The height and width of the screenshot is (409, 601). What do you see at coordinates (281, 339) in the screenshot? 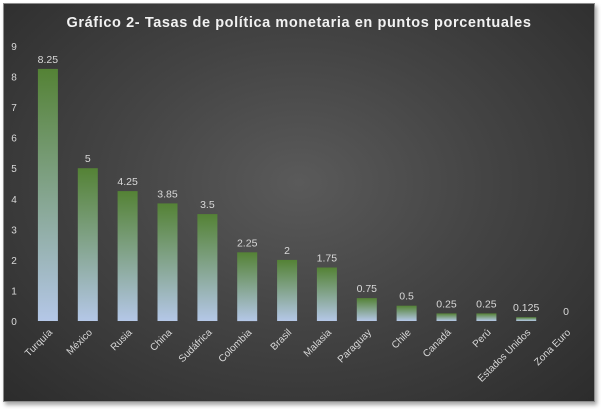
I see `x-tick-label: Brasil` at bounding box center [281, 339].